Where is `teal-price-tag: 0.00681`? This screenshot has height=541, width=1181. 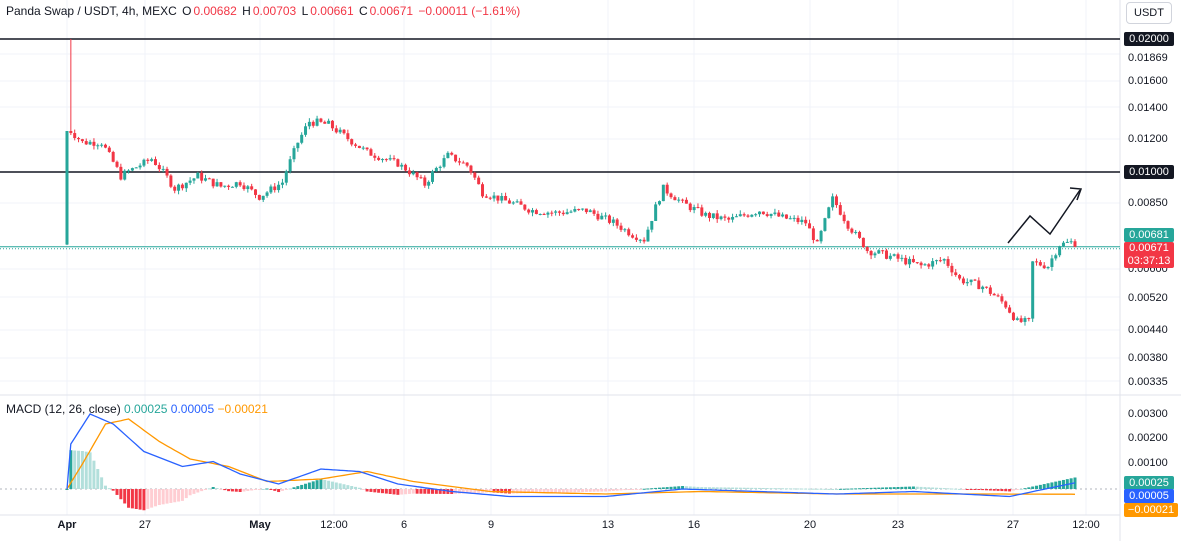 teal-price-tag: 0.00681 is located at coordinates (1149, 235).